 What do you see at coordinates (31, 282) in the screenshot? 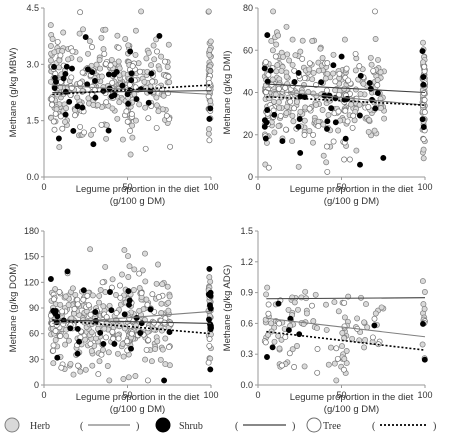
I see `y-tick-label: 120` at bounding box center [31, 282].